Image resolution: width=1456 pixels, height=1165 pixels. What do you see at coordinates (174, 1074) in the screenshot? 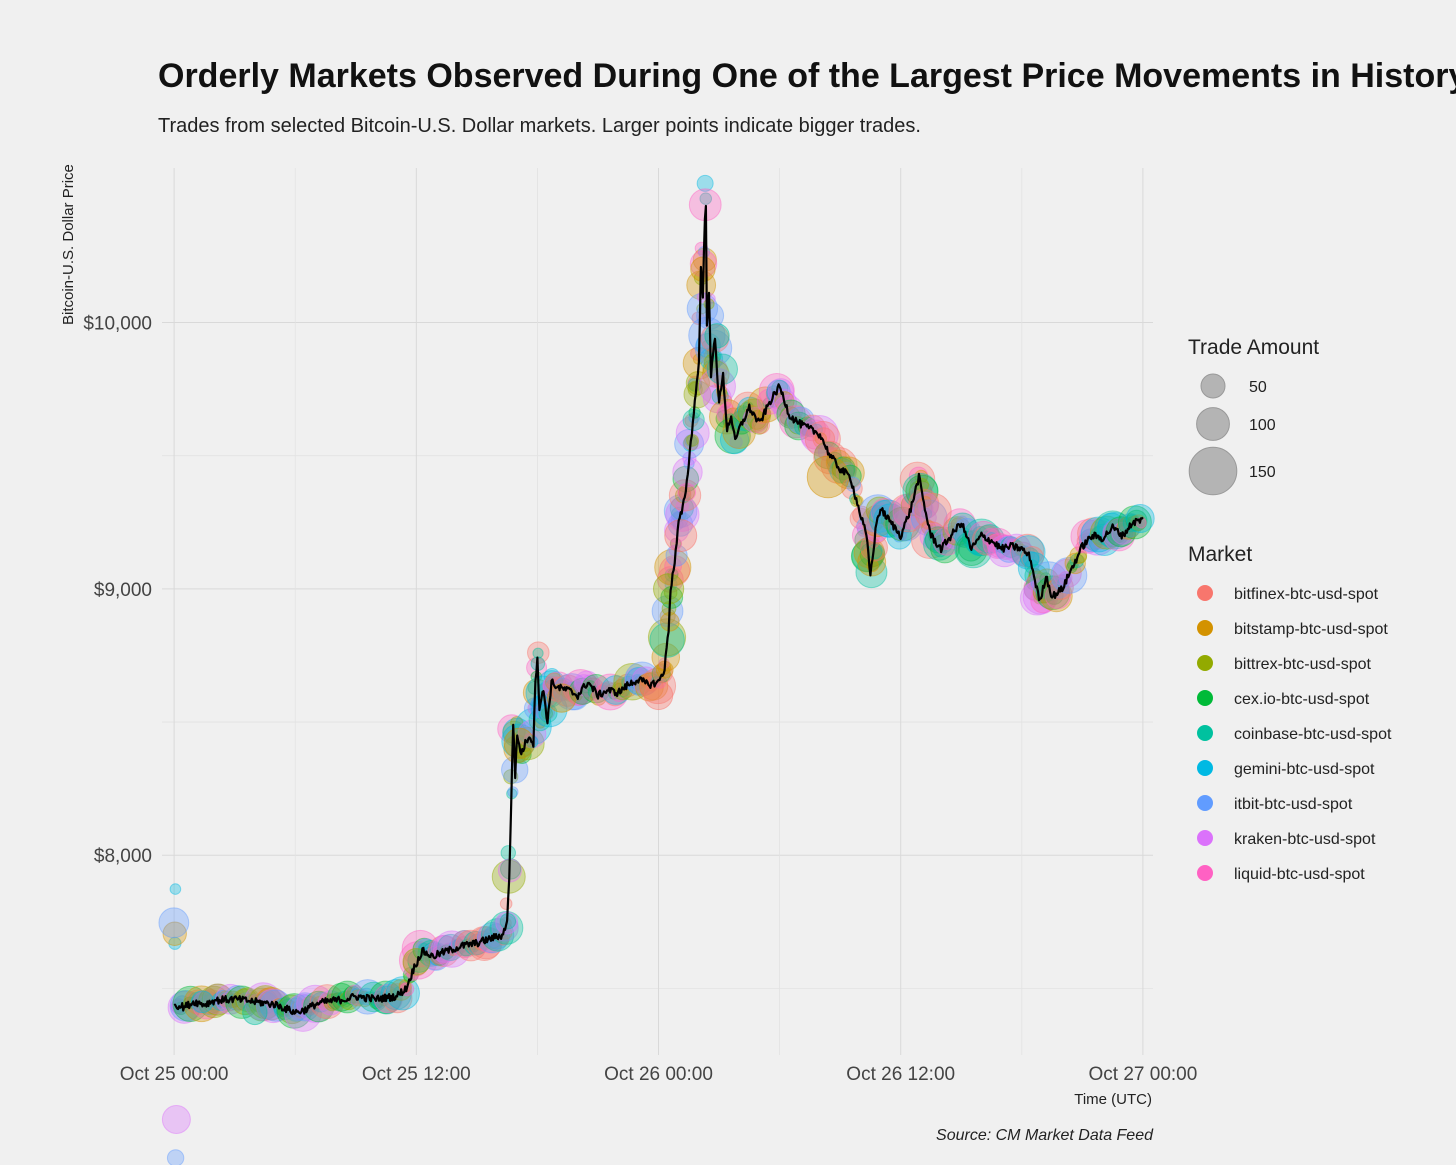
I see `x-tick-label: Oct 25 00:00` at bounding box center [174, 1074].